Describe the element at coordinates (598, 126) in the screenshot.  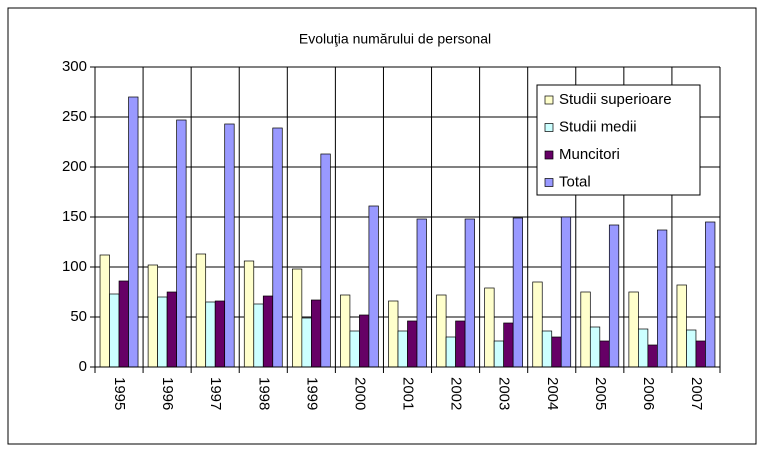
I see `legend-label: Studii medii` at that location.